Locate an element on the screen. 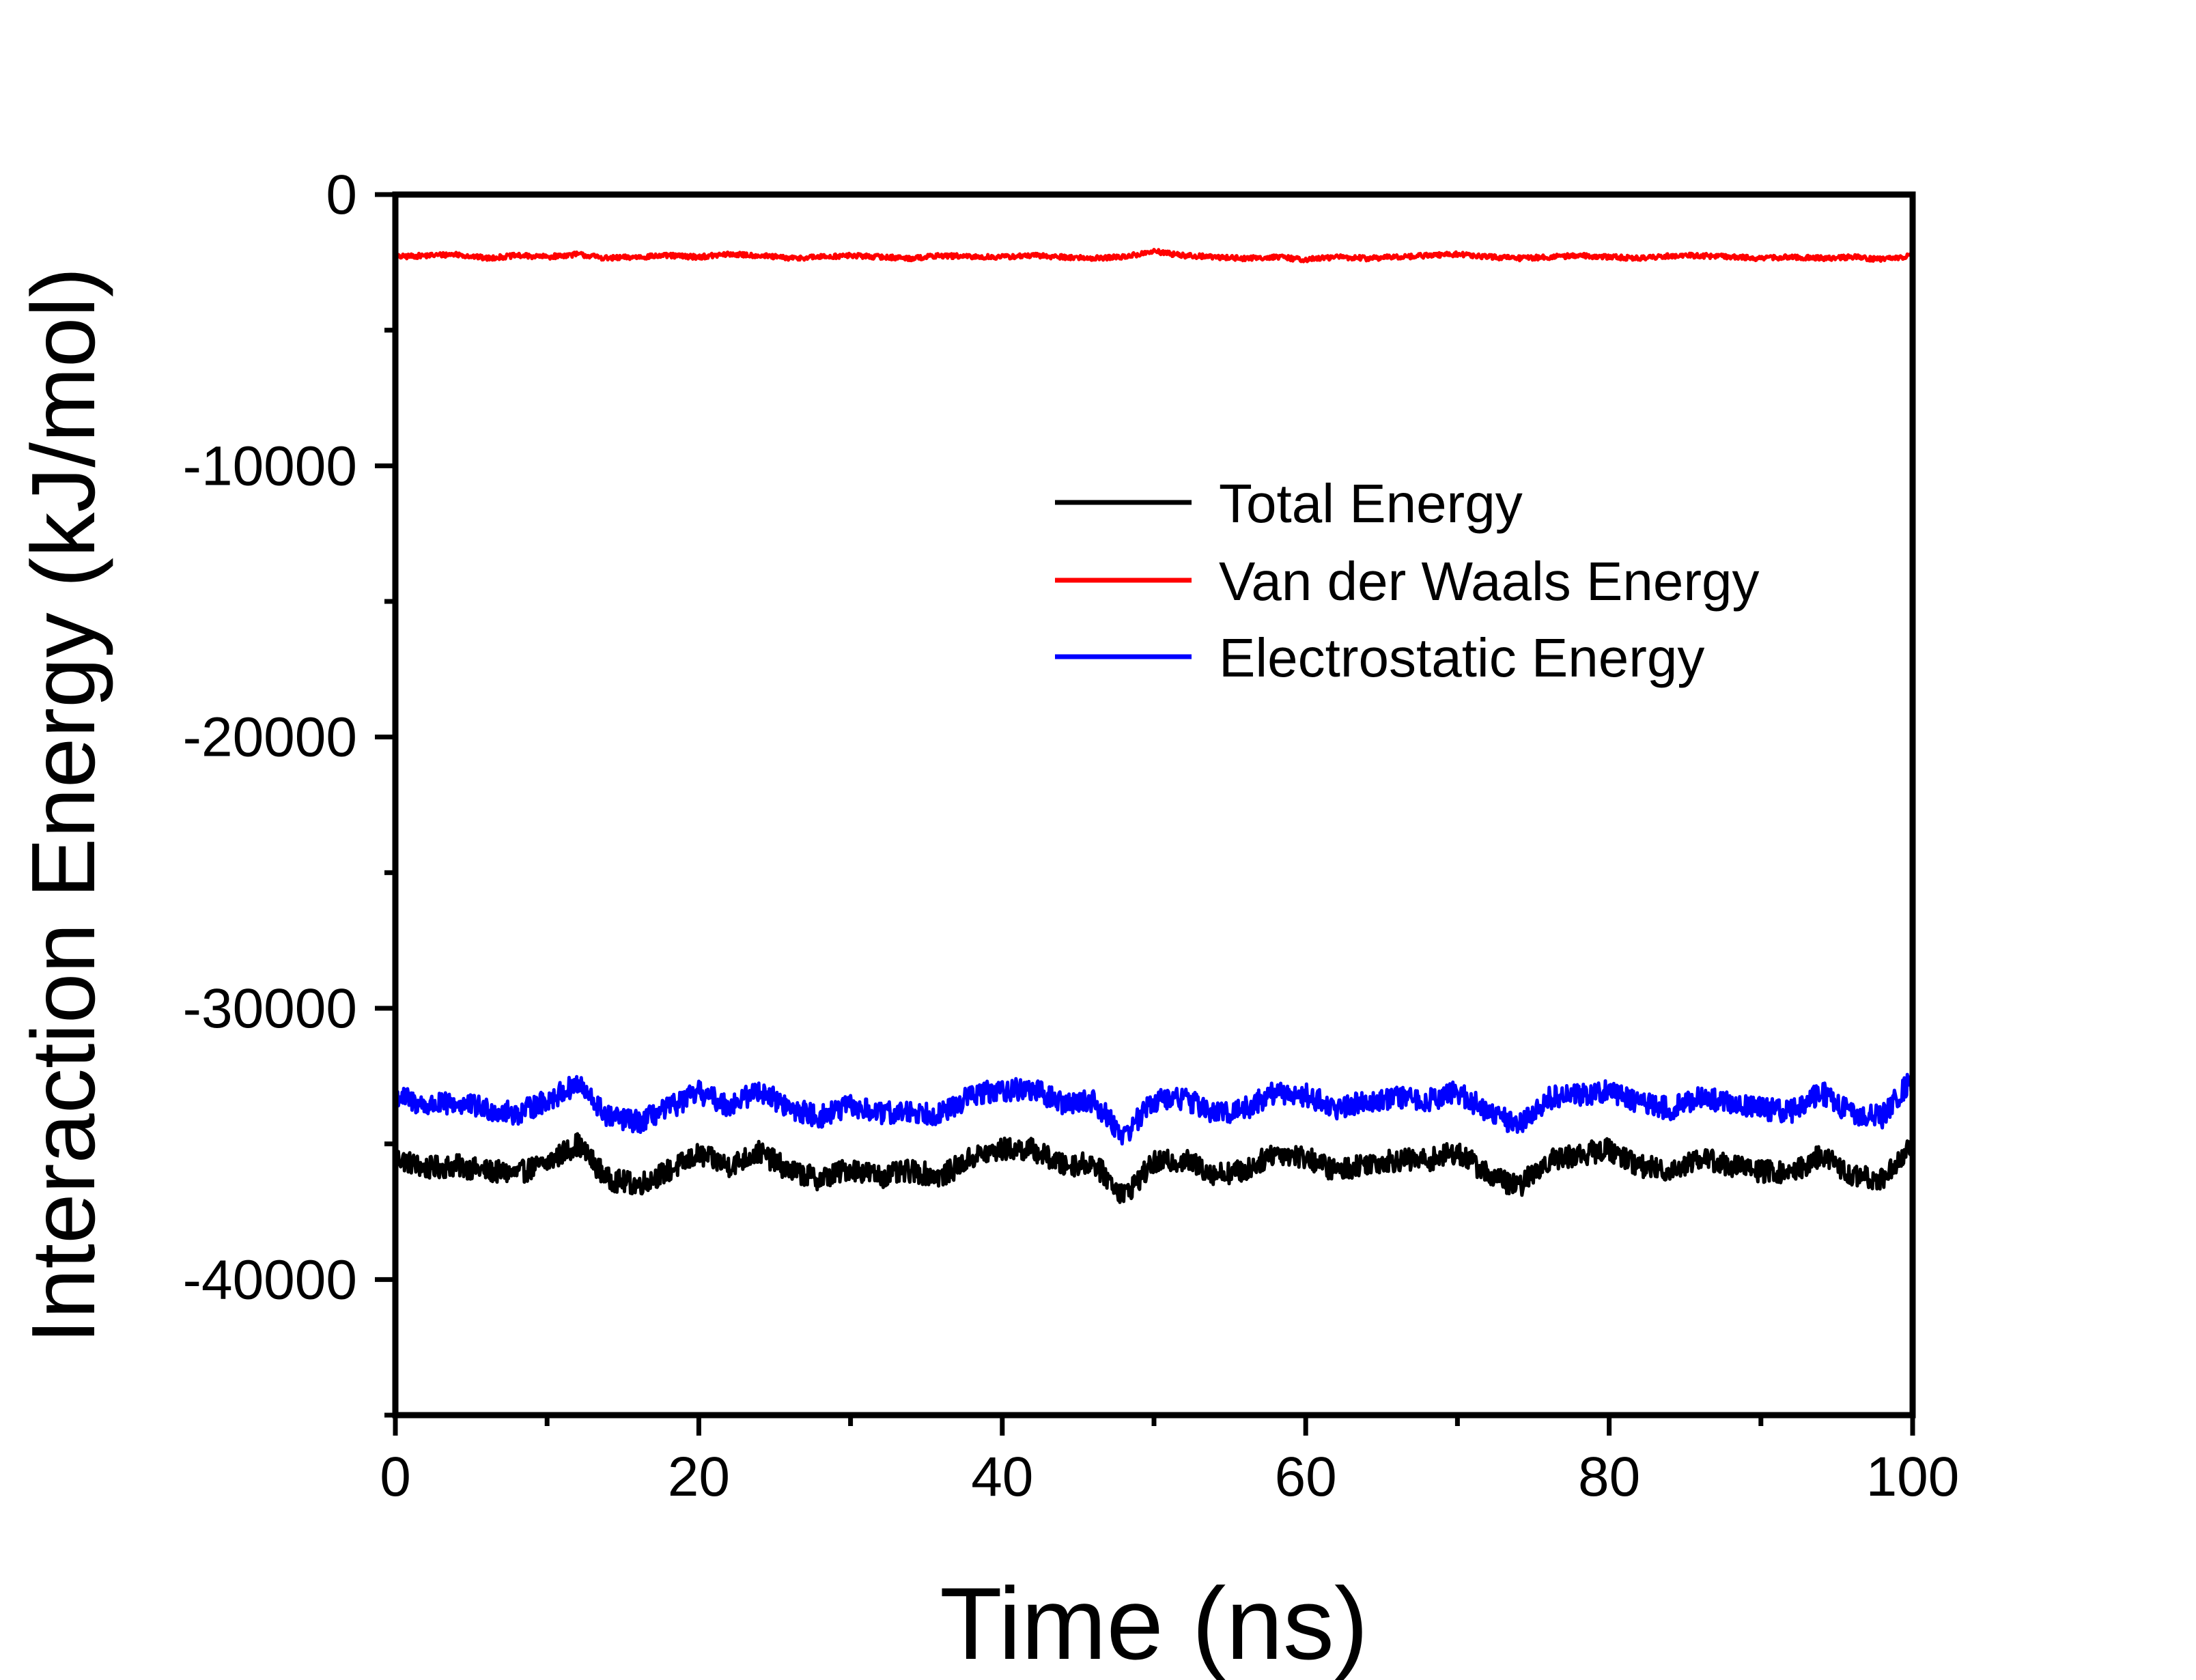  x-tick-label: 0 is located at coordinates (395, 1477).